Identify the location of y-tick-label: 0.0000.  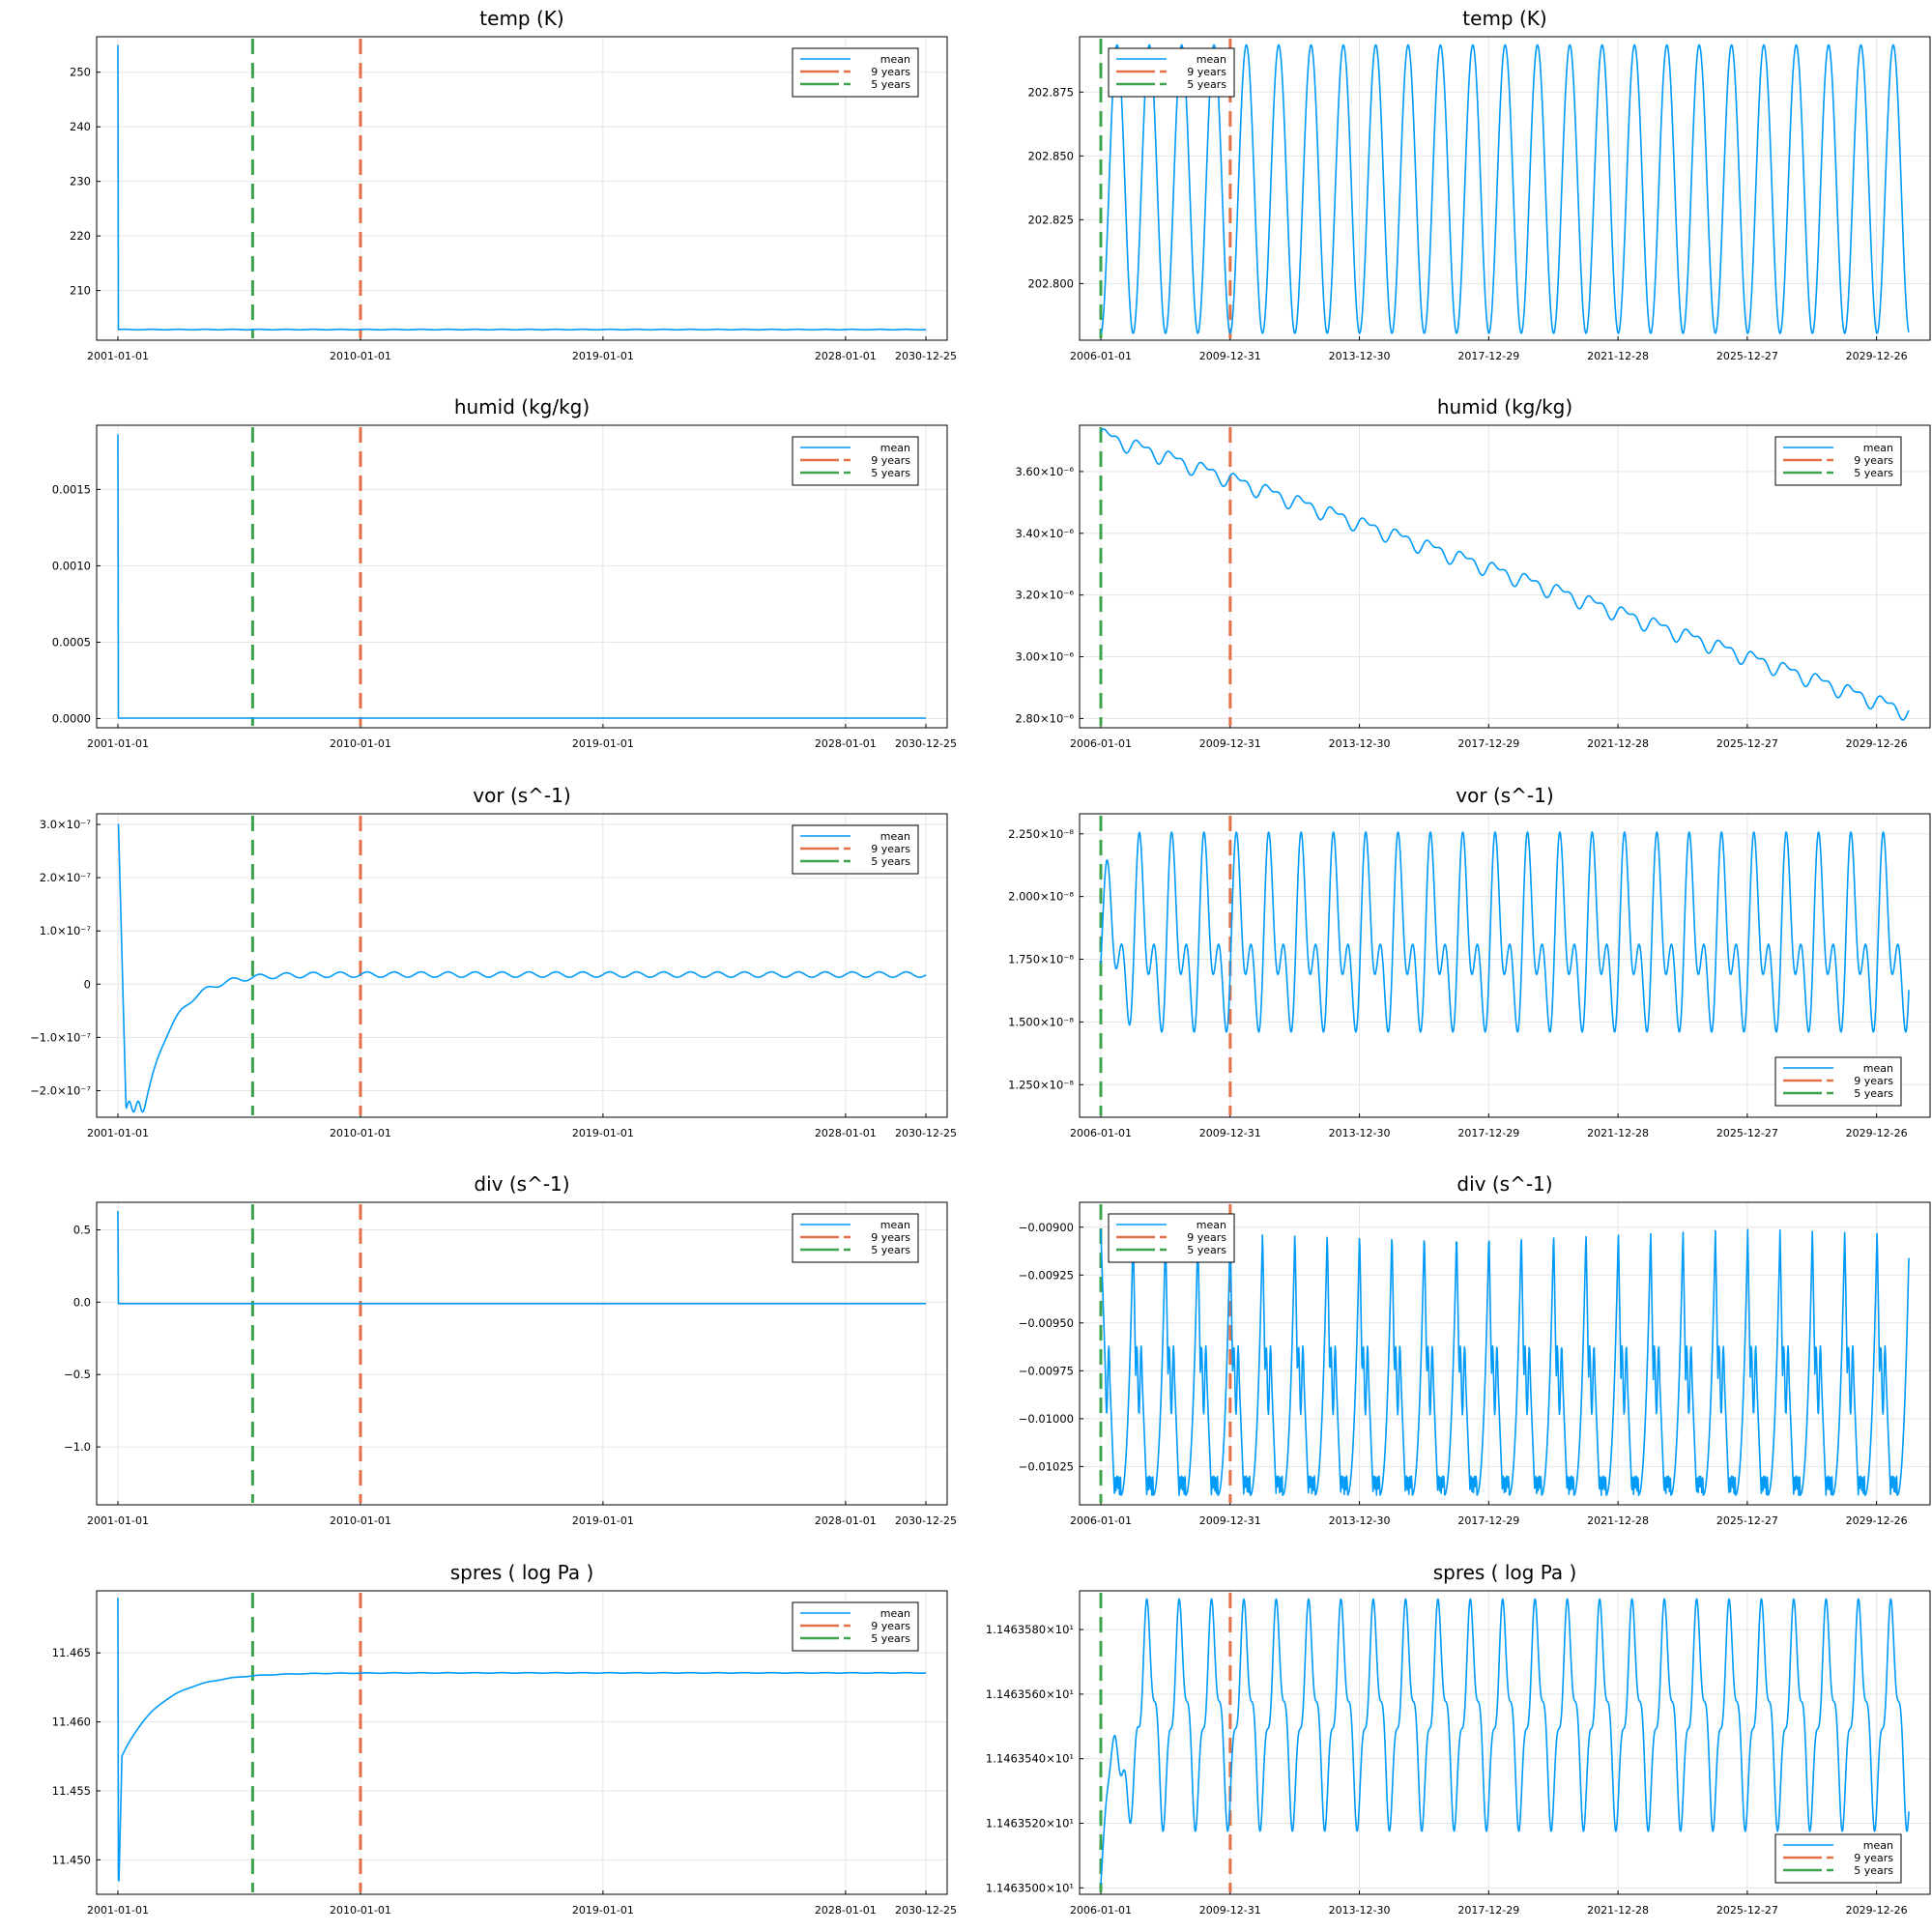
(71, 719).